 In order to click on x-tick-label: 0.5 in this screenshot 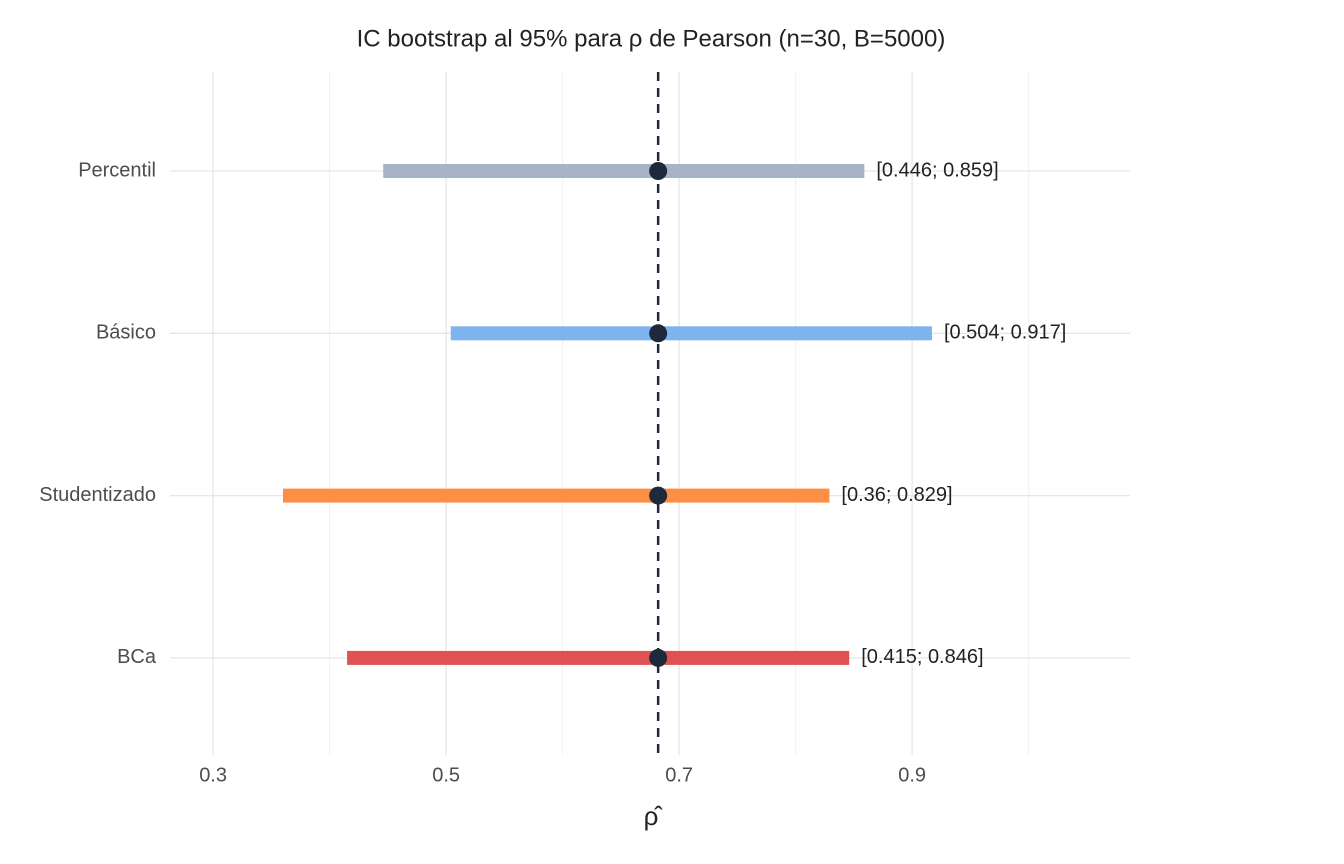, I will do `click(446, 775)`.